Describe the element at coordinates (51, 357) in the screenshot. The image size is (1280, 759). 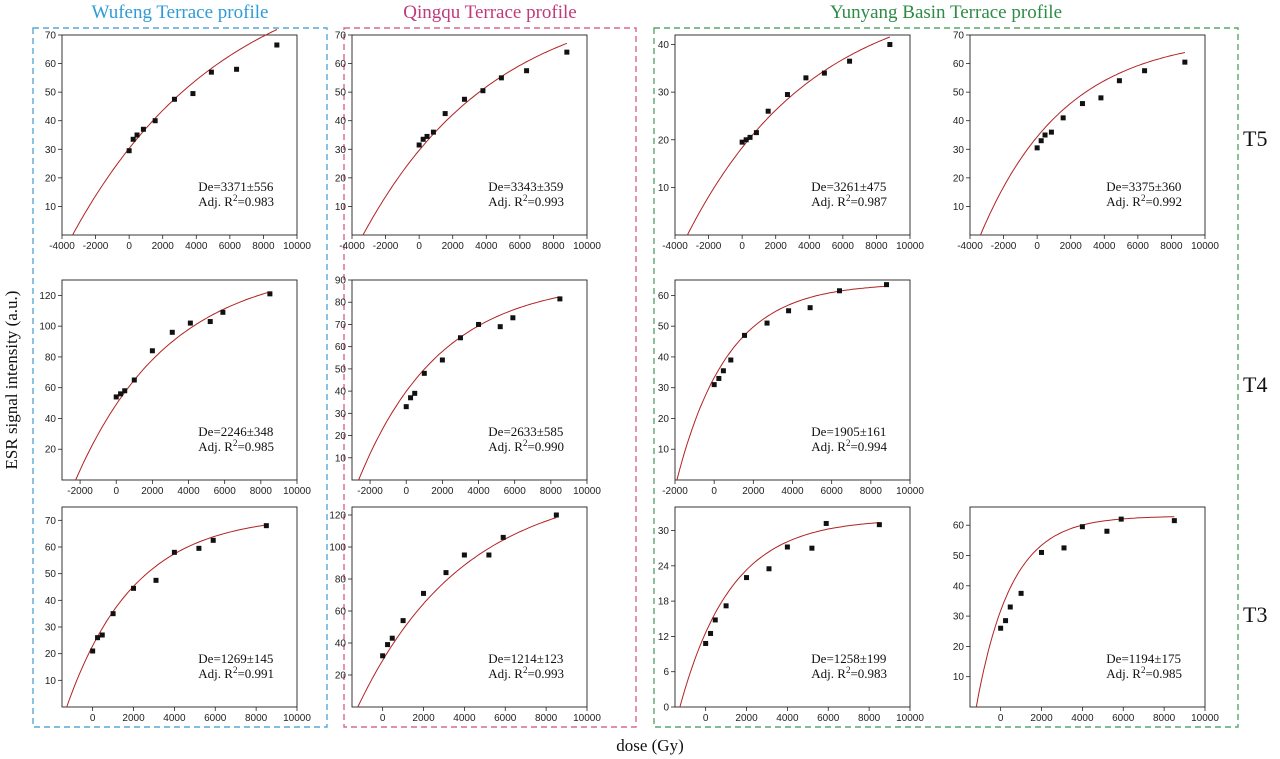
I see `y-tick-label: 80` at that location.